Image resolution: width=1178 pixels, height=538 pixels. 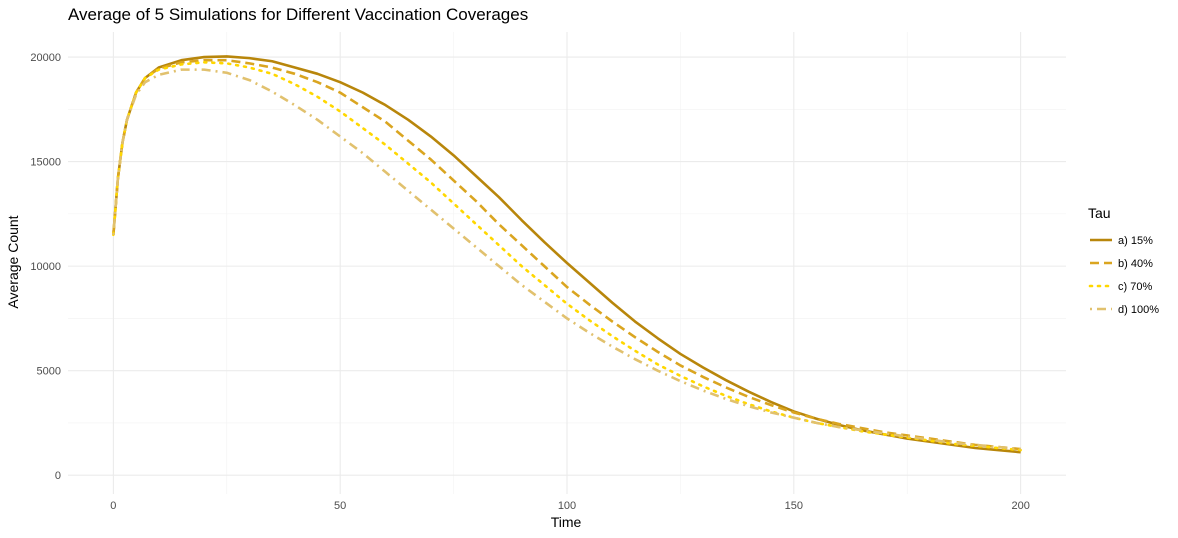 I want to click on x-axis-ticks: 0 50 100 150 200, so click(x=570, y=506).